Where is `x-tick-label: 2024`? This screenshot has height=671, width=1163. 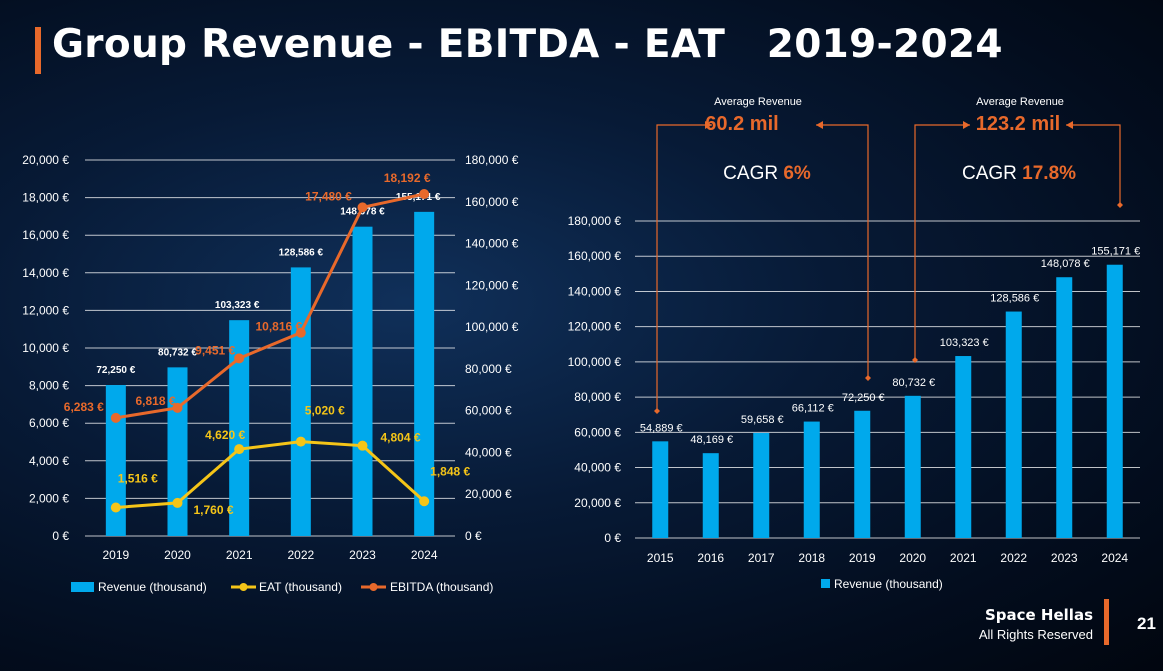 x-tick-label: 2024 is located at coordinates (424, 555).